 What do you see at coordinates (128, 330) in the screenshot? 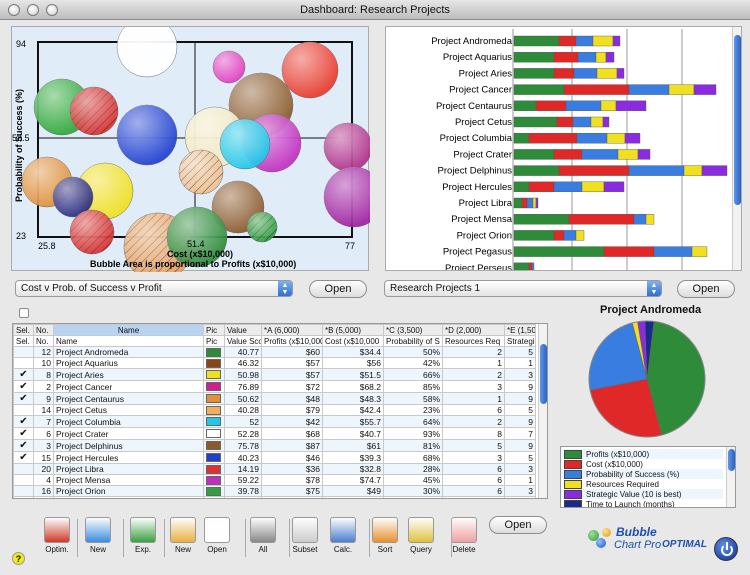
I see `column-header-2: Name` at bounding box center [128, 330].